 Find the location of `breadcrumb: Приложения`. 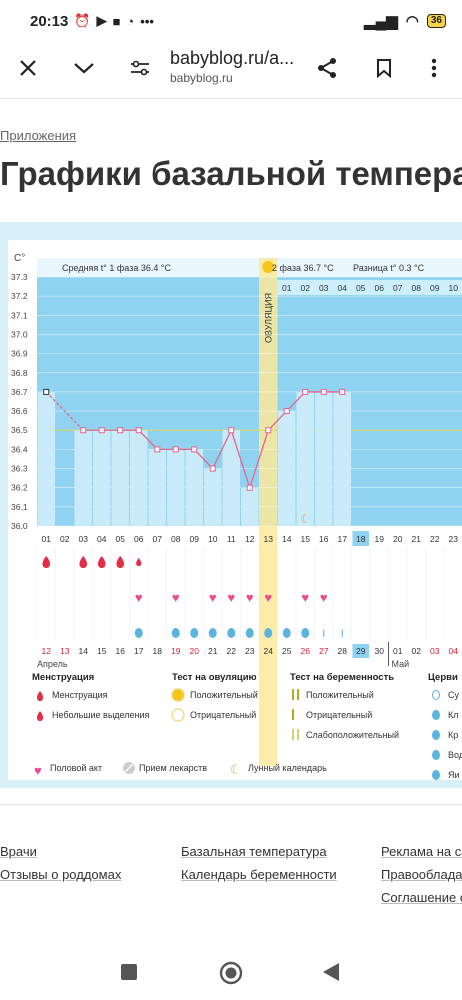

breadcrumb: Приложения is located at coordinates (38, 135).